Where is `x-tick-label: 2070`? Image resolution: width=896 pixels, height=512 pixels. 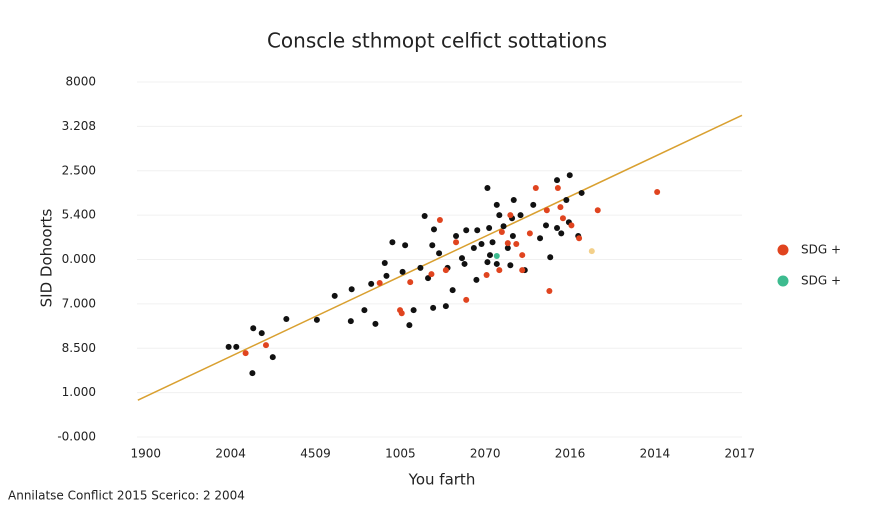
x-tick-label: 2070 is located at coordinates (485, 454).